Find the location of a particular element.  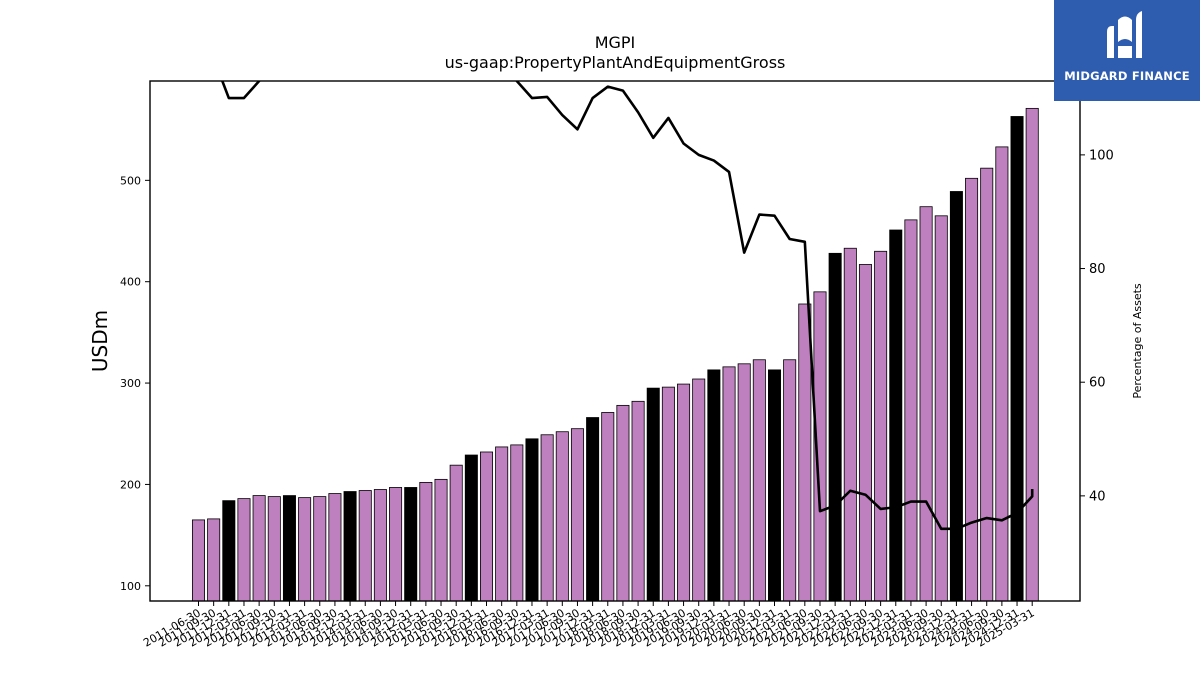

y2-axis-label: Percentage of Assets is located at coordinates (1137, 341).